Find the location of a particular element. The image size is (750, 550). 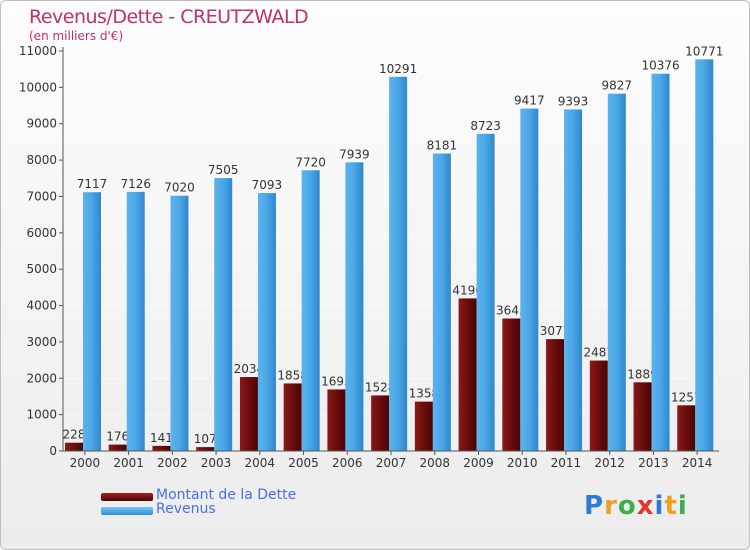

y-tick-label: 2000 is located at coordinates (41, 378).